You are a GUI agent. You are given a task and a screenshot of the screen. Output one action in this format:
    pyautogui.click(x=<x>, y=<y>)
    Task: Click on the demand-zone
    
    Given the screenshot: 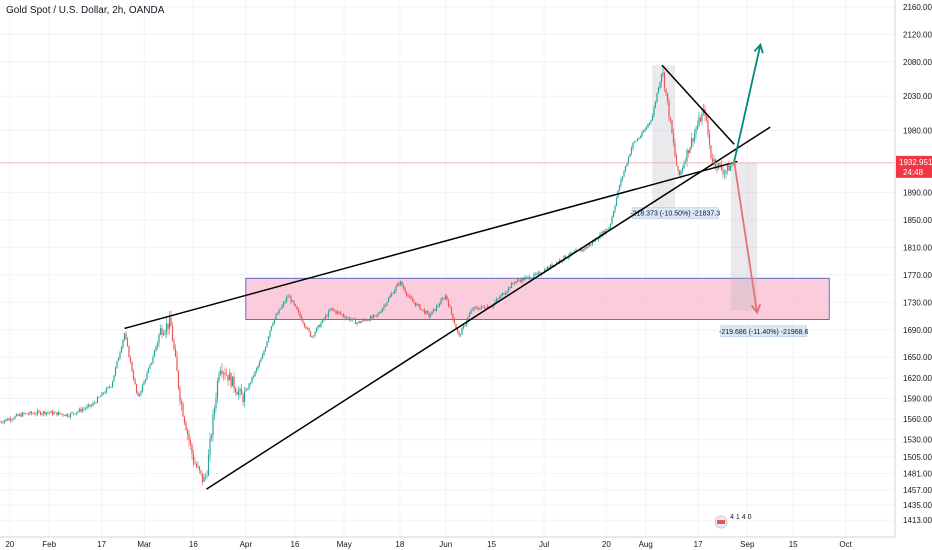 What is the action you would take?
    pyautogui.click(x=537, y=298)
    